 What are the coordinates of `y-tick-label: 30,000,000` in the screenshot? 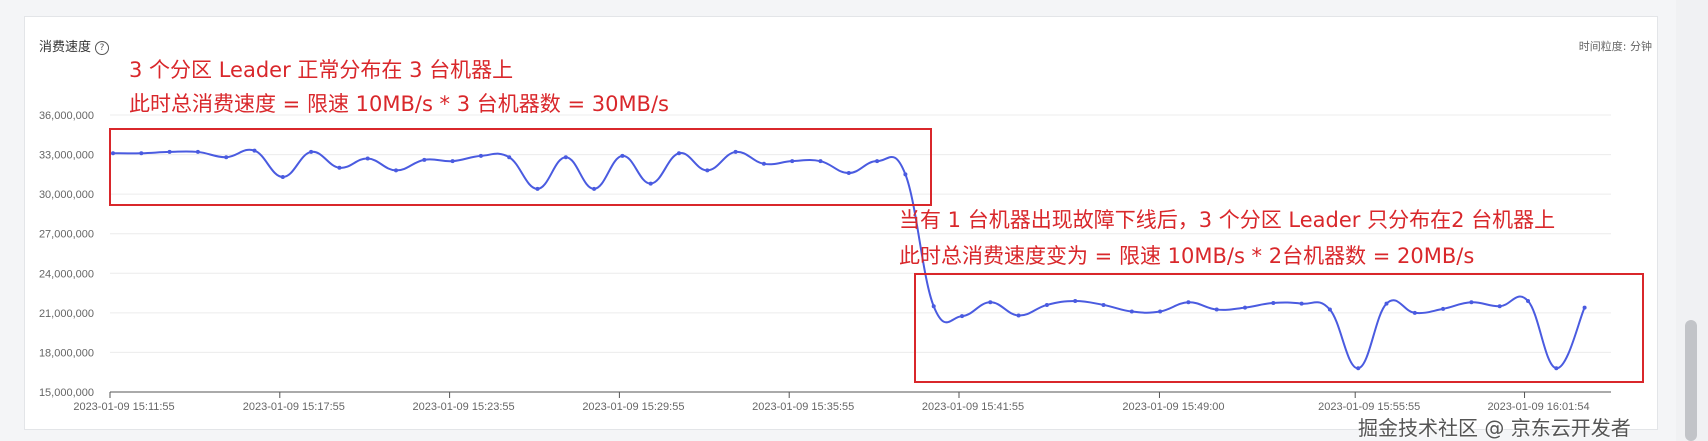 It's located at (66, 195).